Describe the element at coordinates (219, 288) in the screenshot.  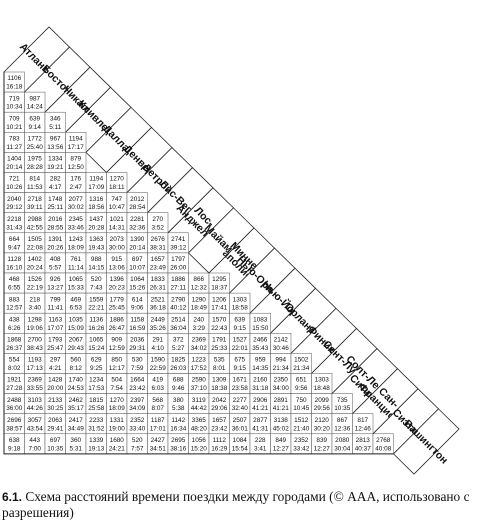
I see `cell-time: 18:37` at that location.